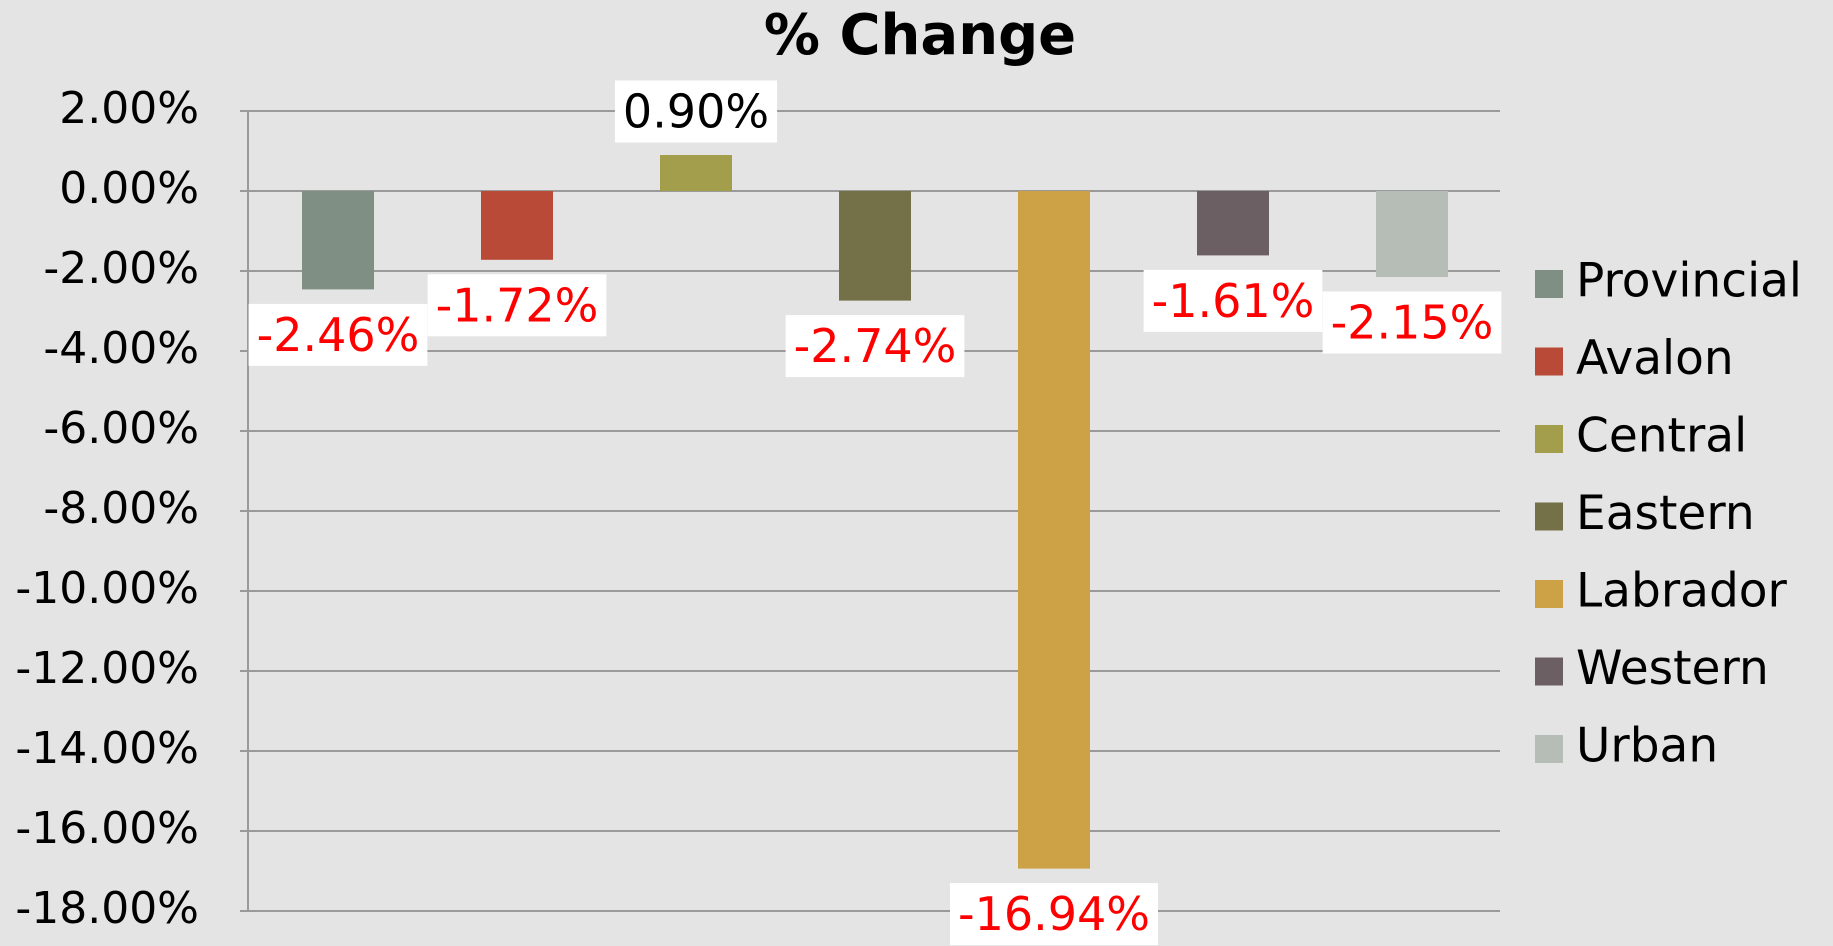 The height and width of the screenshot is (946, 1833). Describe the element at coordinates (1689, 281) in the screenshot. I see `legend-label: Provincial` at that location.